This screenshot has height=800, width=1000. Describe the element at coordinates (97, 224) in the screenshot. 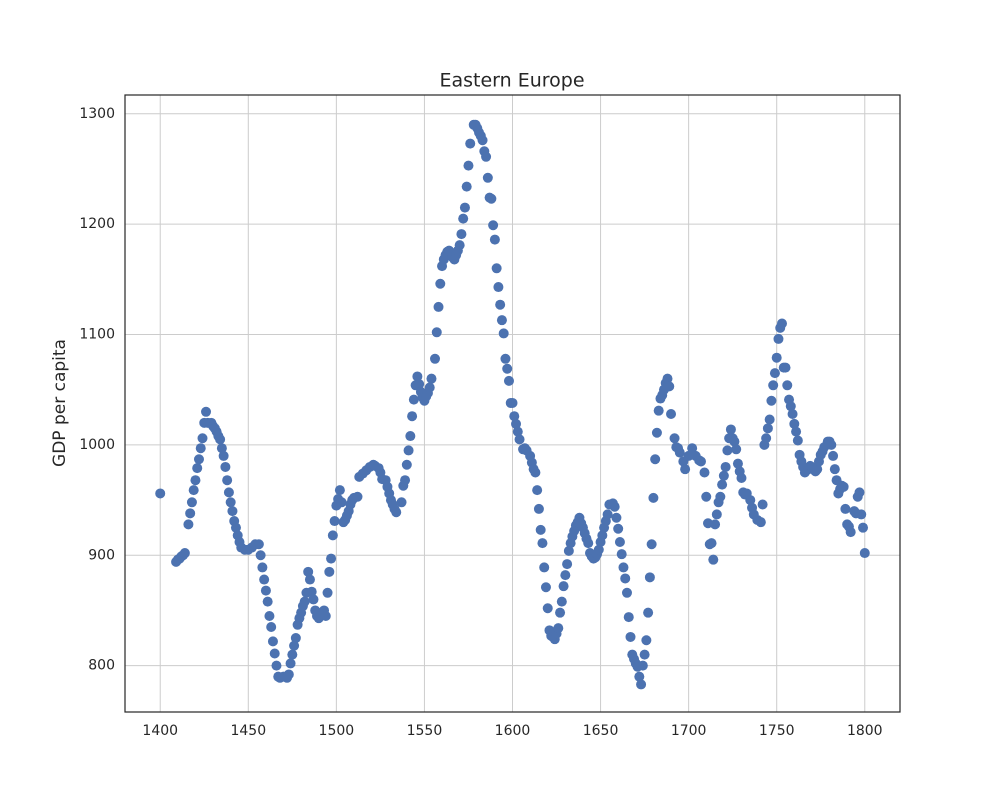

I see `y-tick-label: 1200` at that location.